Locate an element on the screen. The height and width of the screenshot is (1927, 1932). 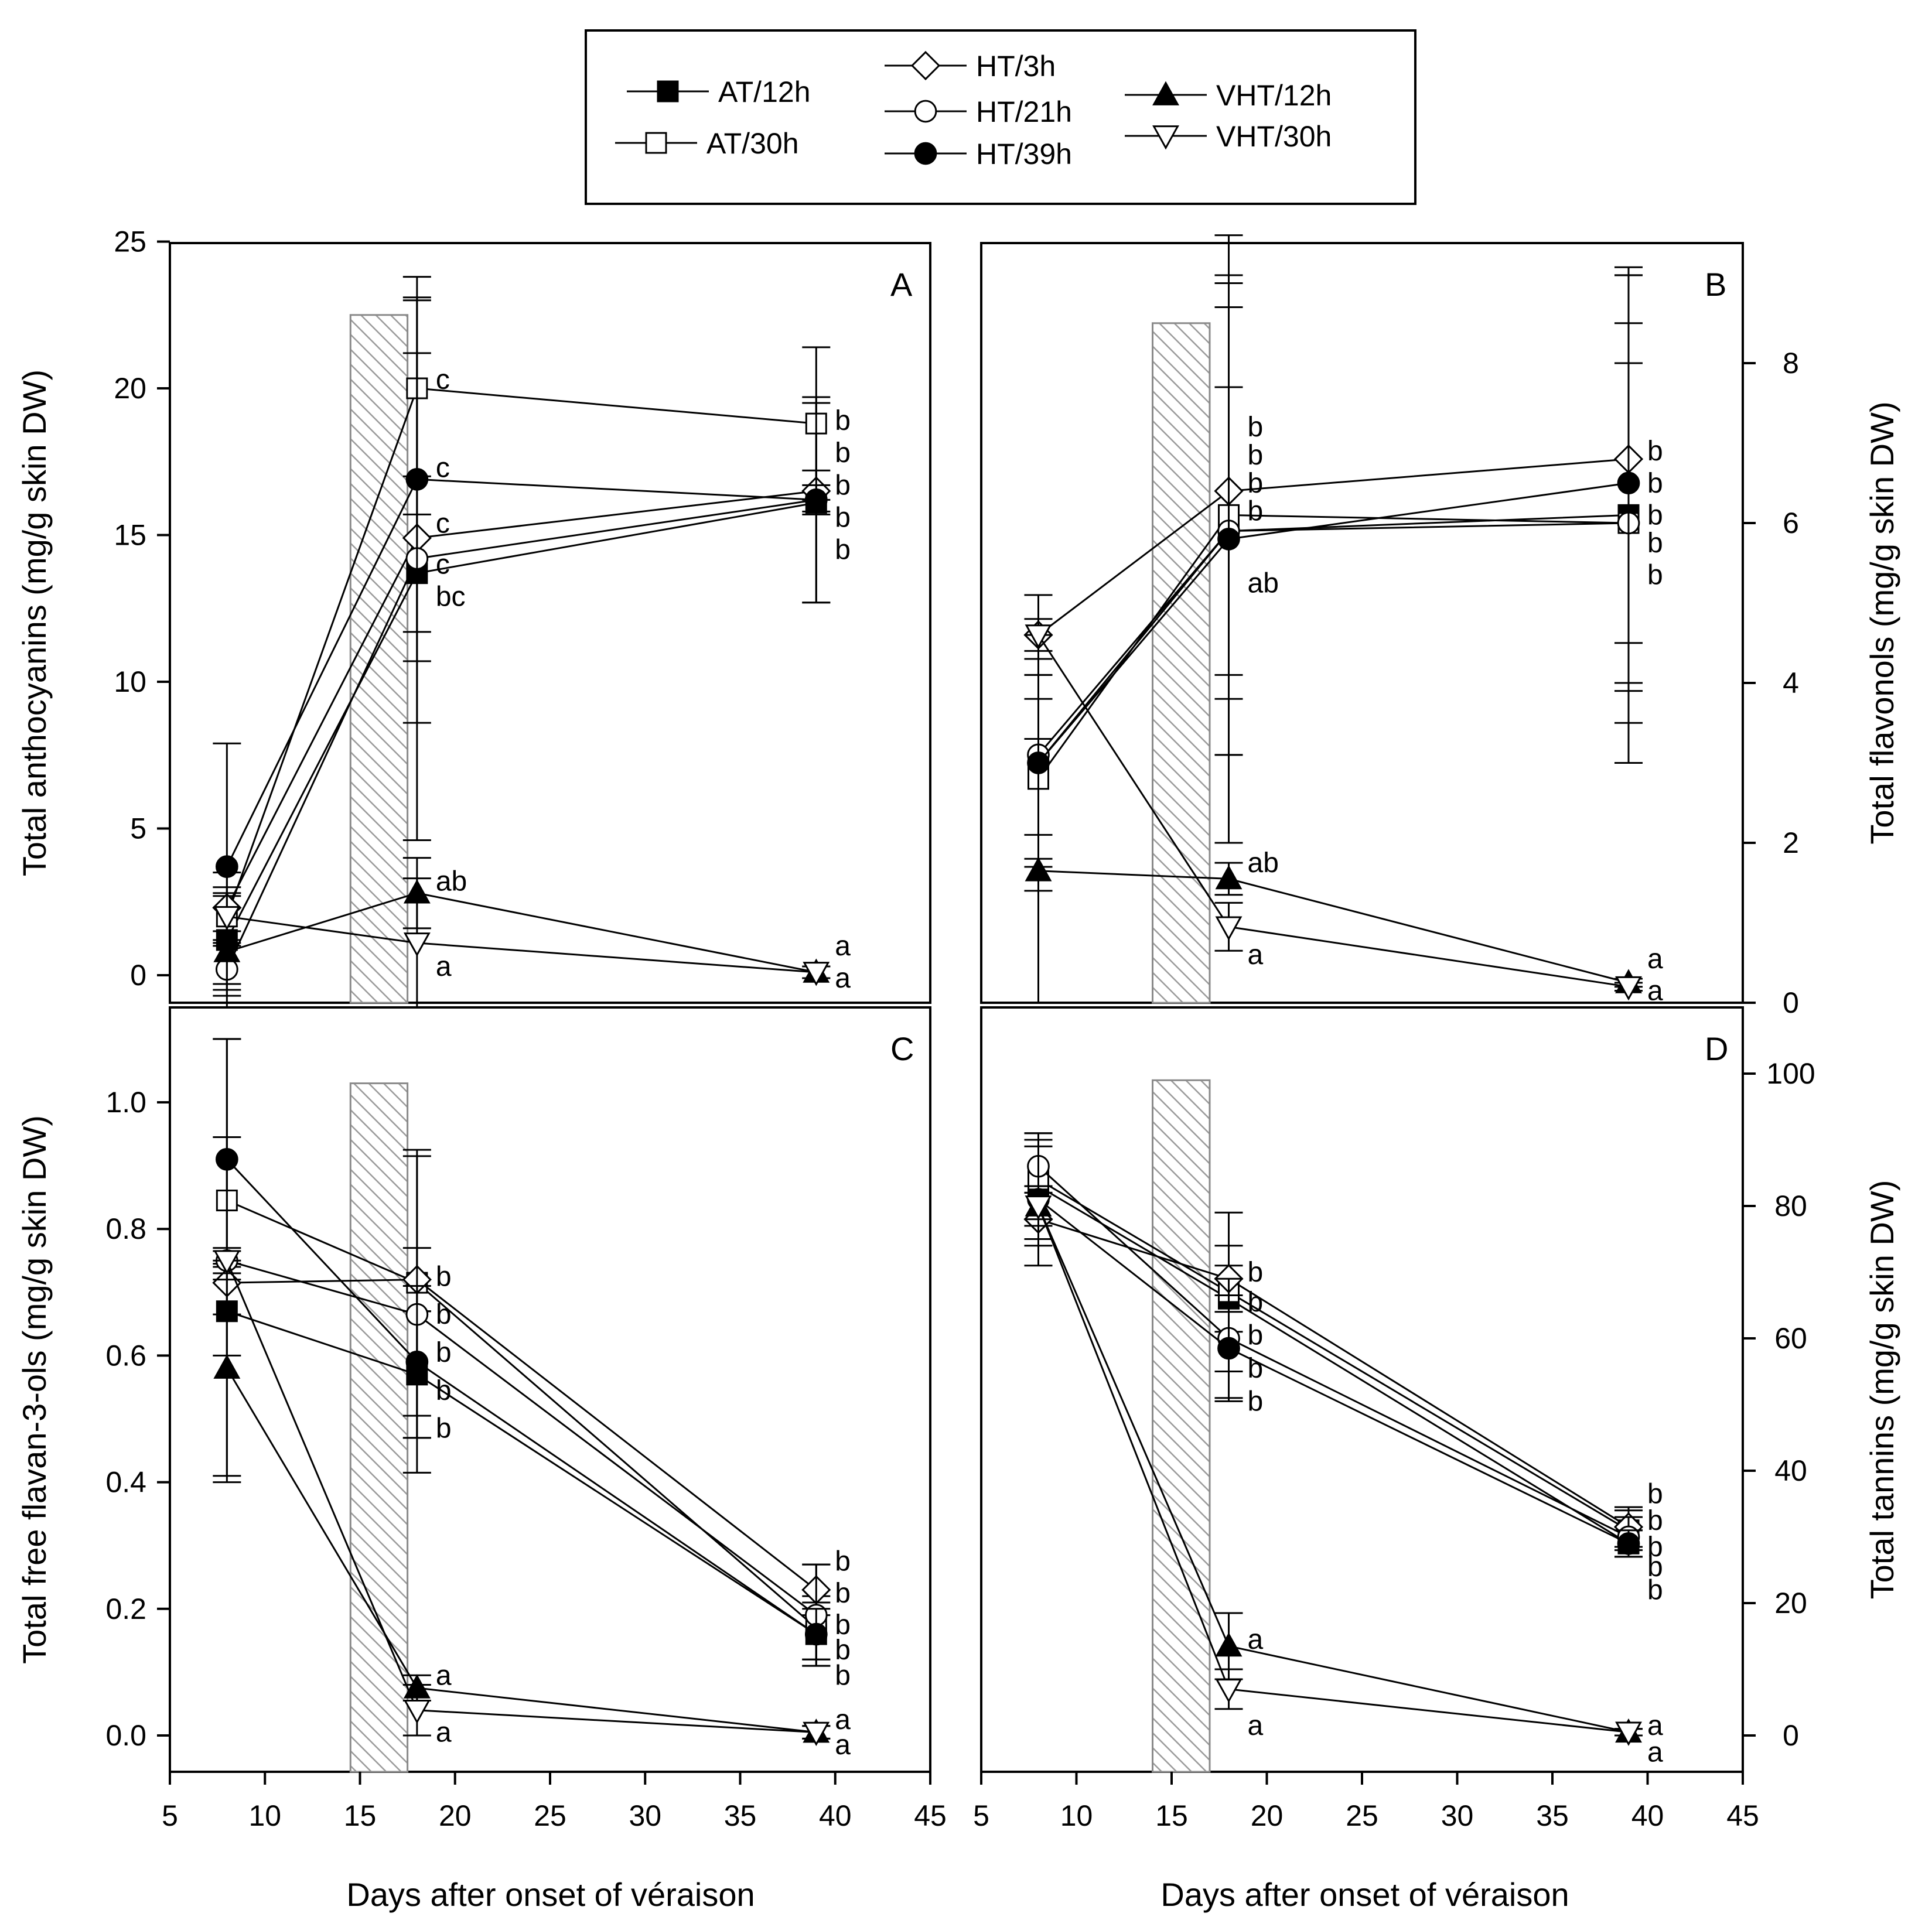
significance-label: ab is located at coordinates (452, 881).